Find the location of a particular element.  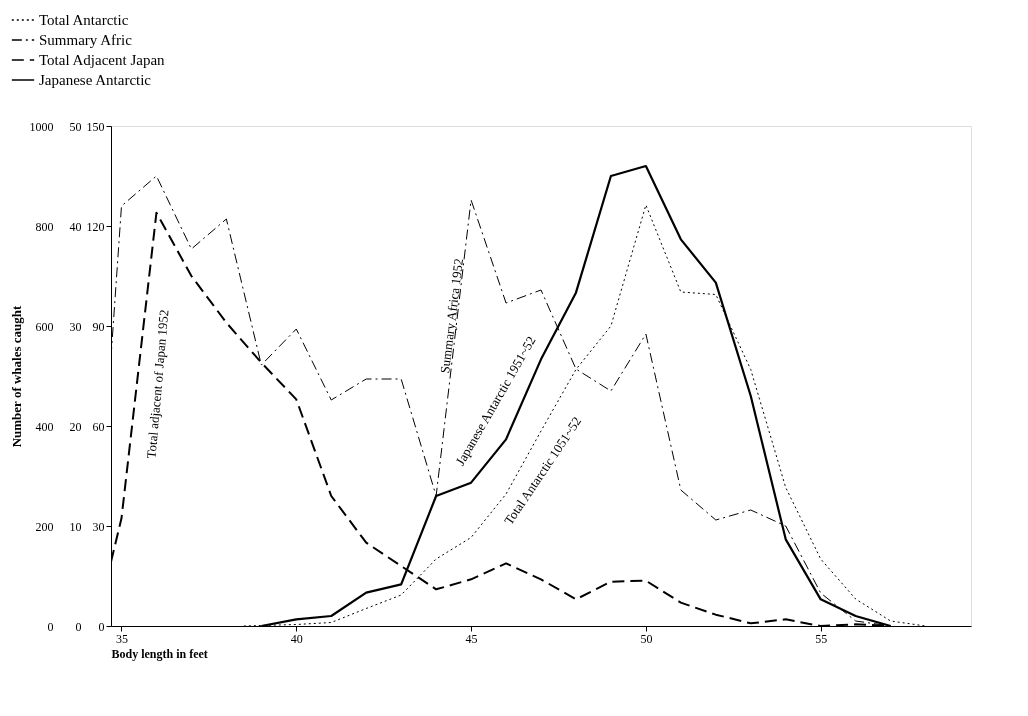

y3-tick-label: 150 is located at coordinates (95, 126).